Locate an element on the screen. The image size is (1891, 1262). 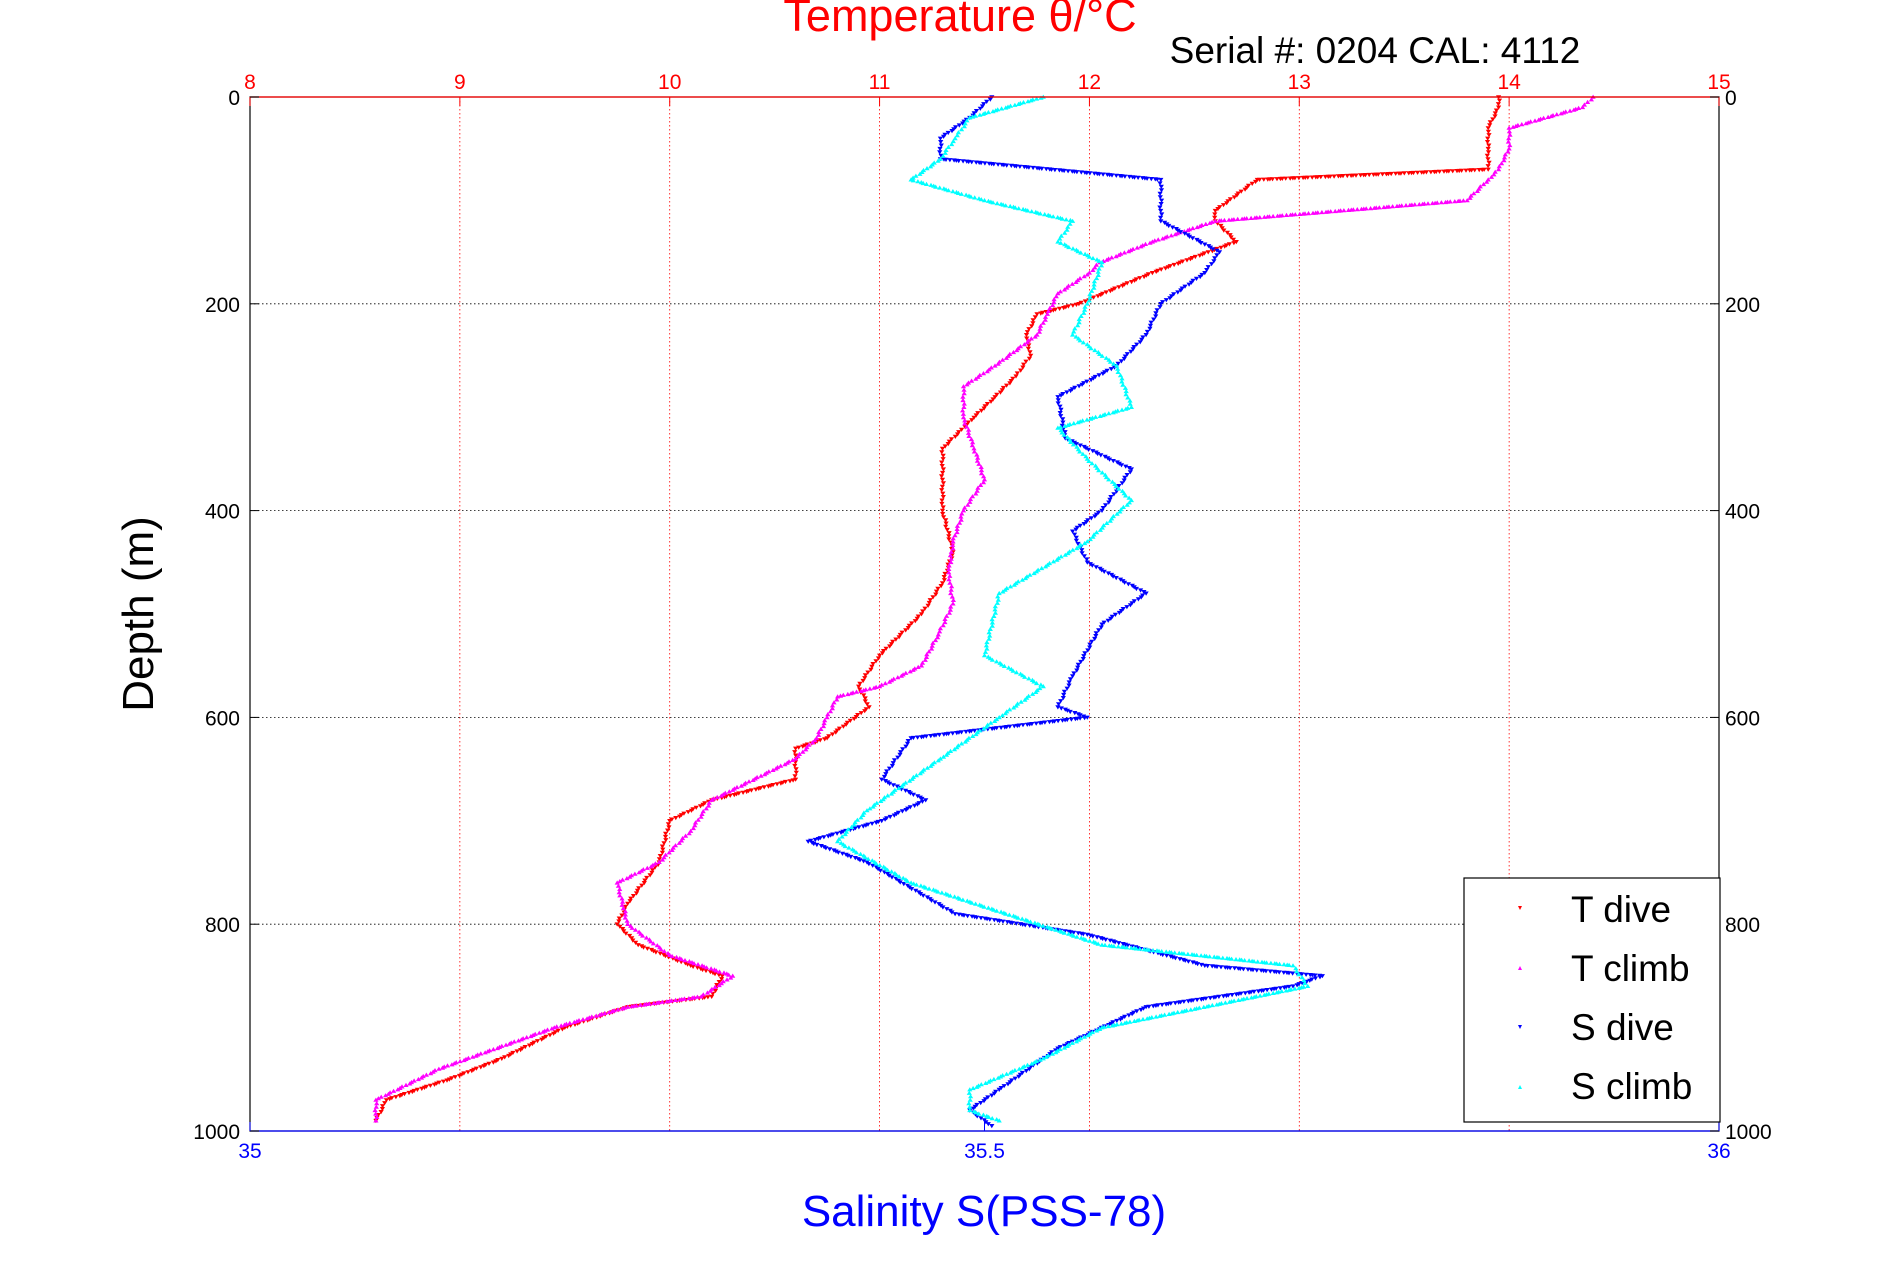
legend-item-s-climb: S climb is located at coordinates (1605, 1086).